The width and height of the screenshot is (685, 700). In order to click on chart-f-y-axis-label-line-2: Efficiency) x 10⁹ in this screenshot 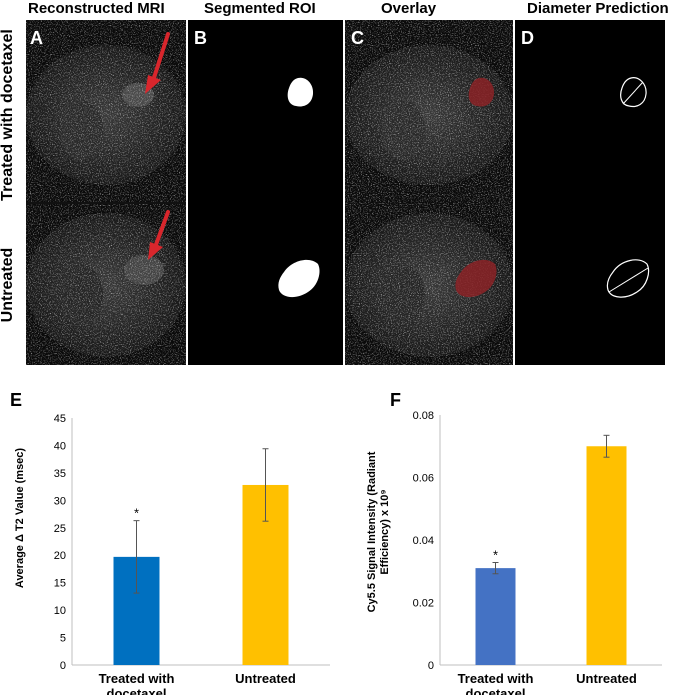, I will do `click(385, 532)`.